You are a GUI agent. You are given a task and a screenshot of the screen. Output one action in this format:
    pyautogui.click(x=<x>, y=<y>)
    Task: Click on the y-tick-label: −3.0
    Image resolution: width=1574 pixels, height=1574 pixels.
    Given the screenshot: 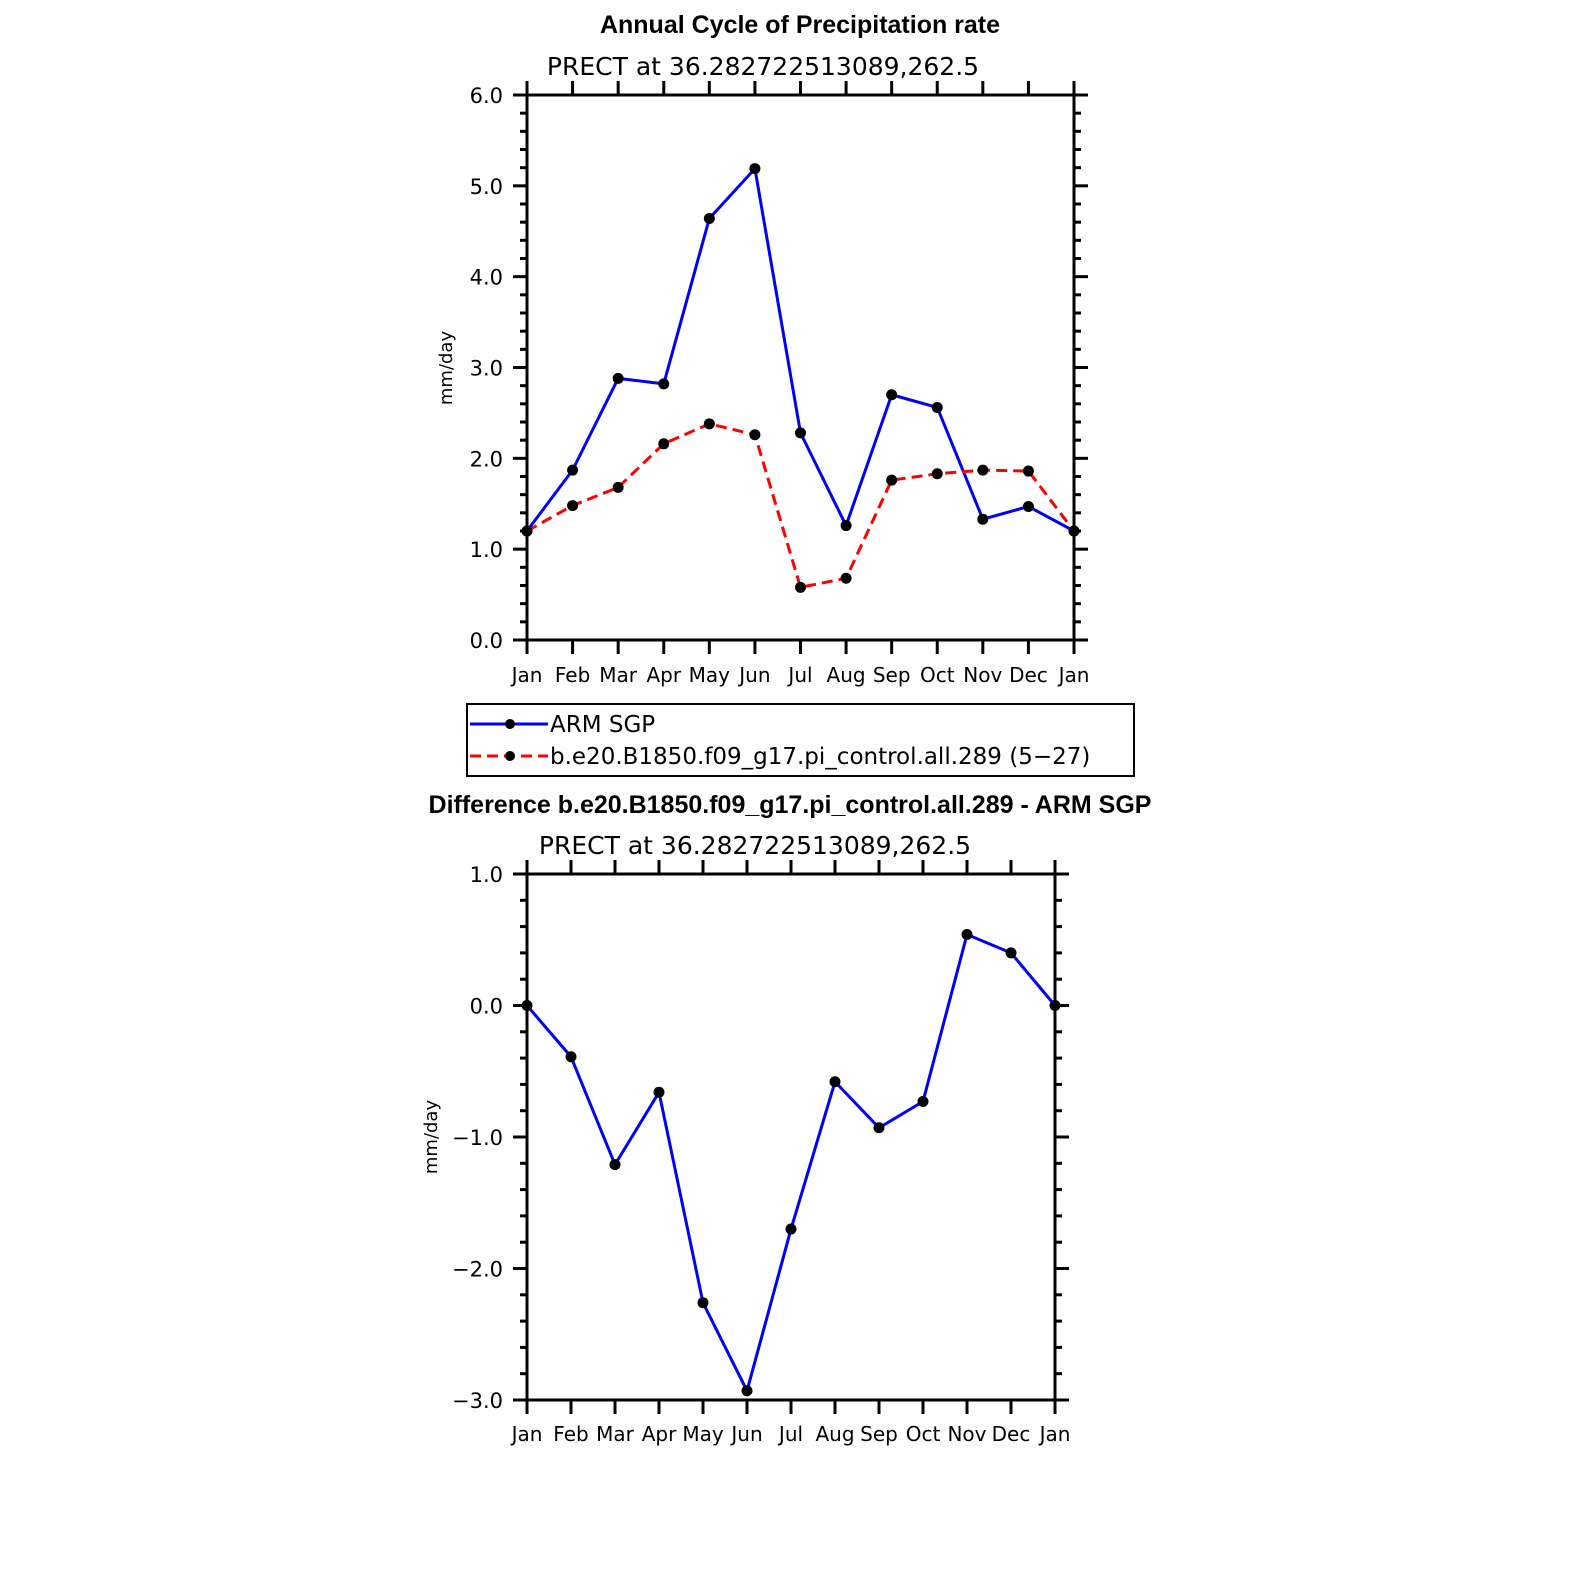 What is the action you would take?
    pyautogui.click(x=477, y=1401)
    